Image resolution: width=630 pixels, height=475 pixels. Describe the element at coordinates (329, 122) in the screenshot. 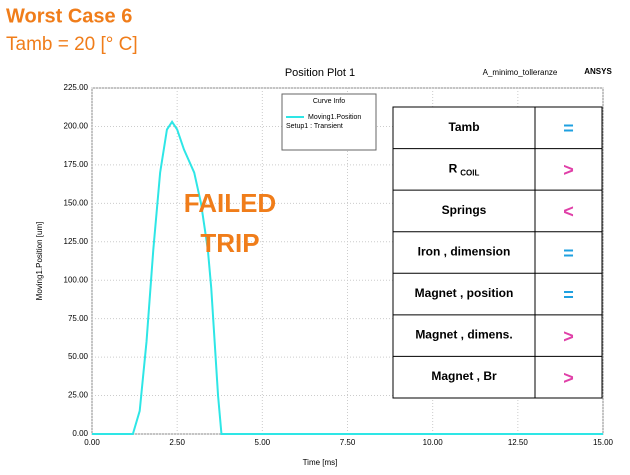

I see `legend-box` at that location.